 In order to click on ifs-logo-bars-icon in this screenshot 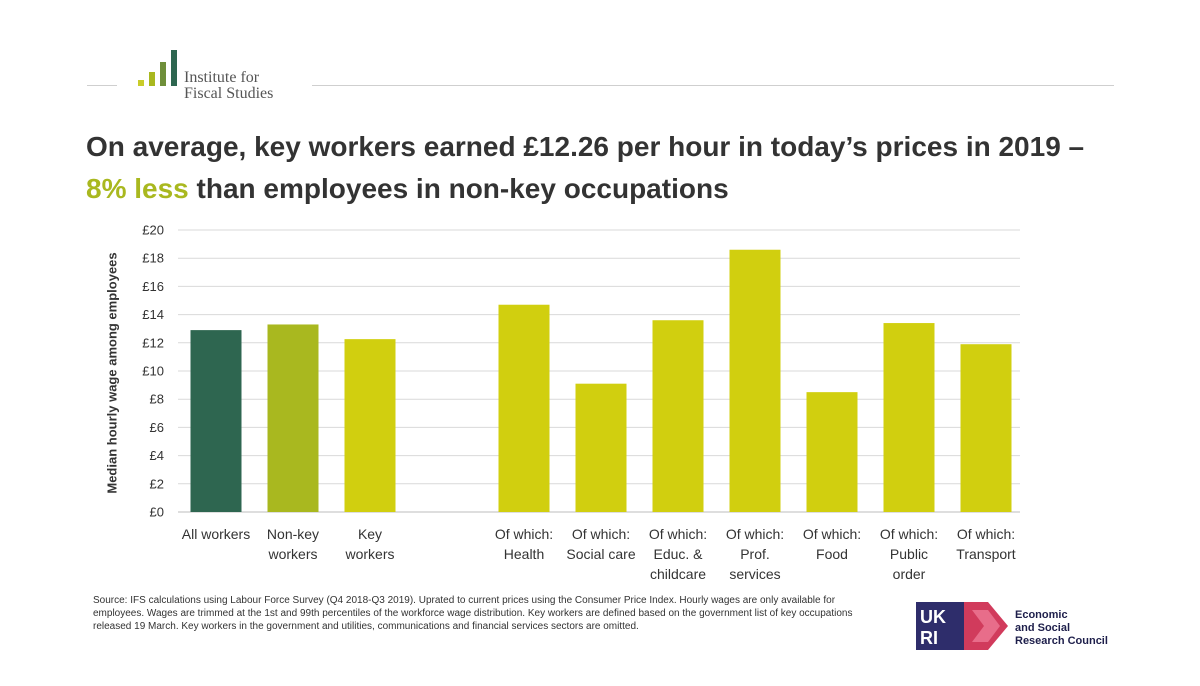, I will do `click(157, 68)`.